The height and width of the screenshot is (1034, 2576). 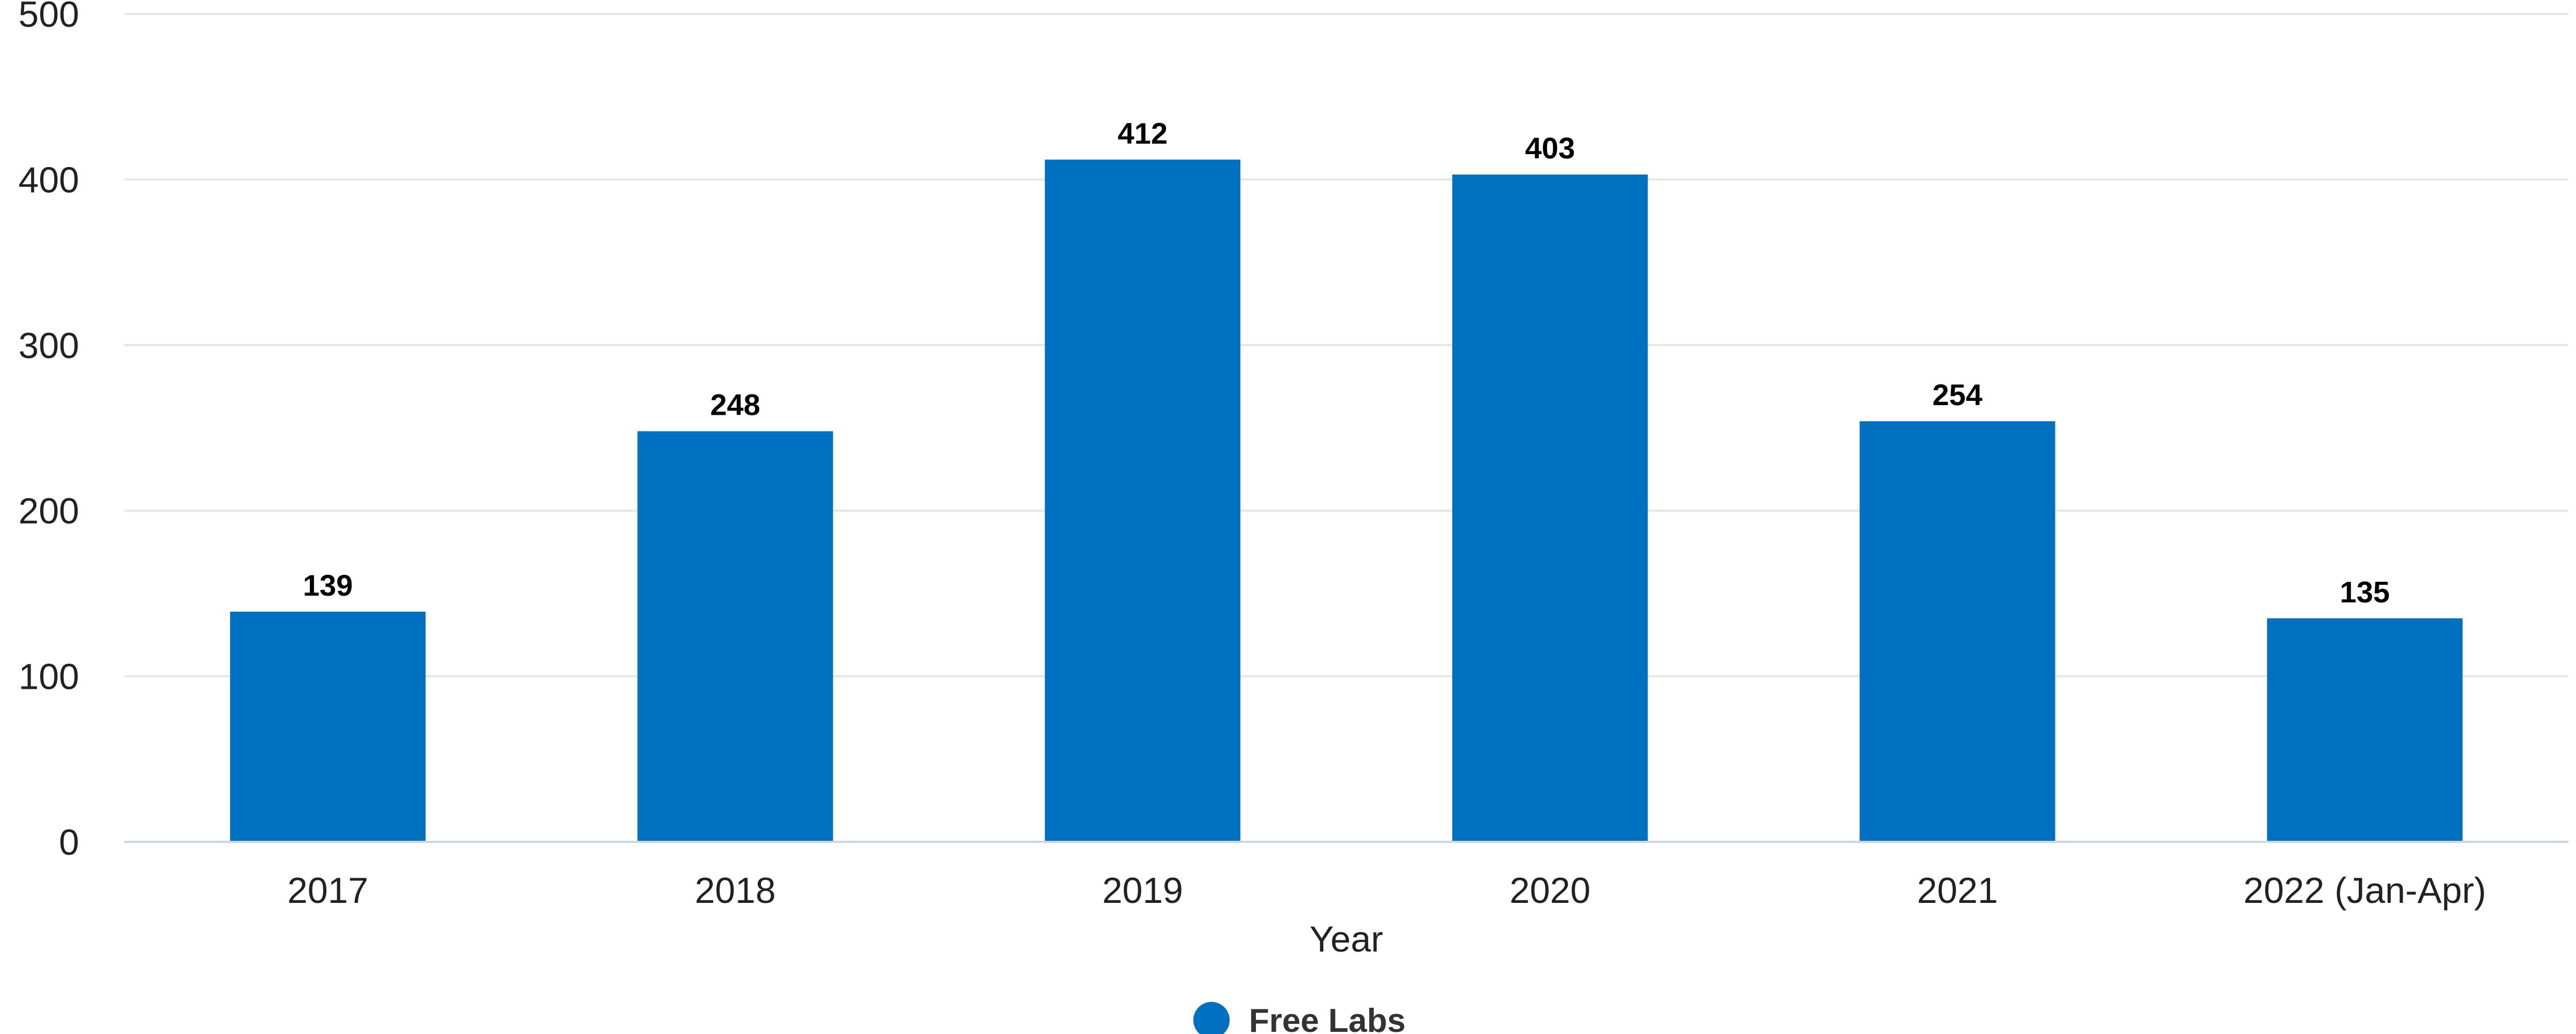 What do you see at coordinates (49, 18) in the screenshot?
I see `y-tick-label: 500` at bounding box center [49, 18].